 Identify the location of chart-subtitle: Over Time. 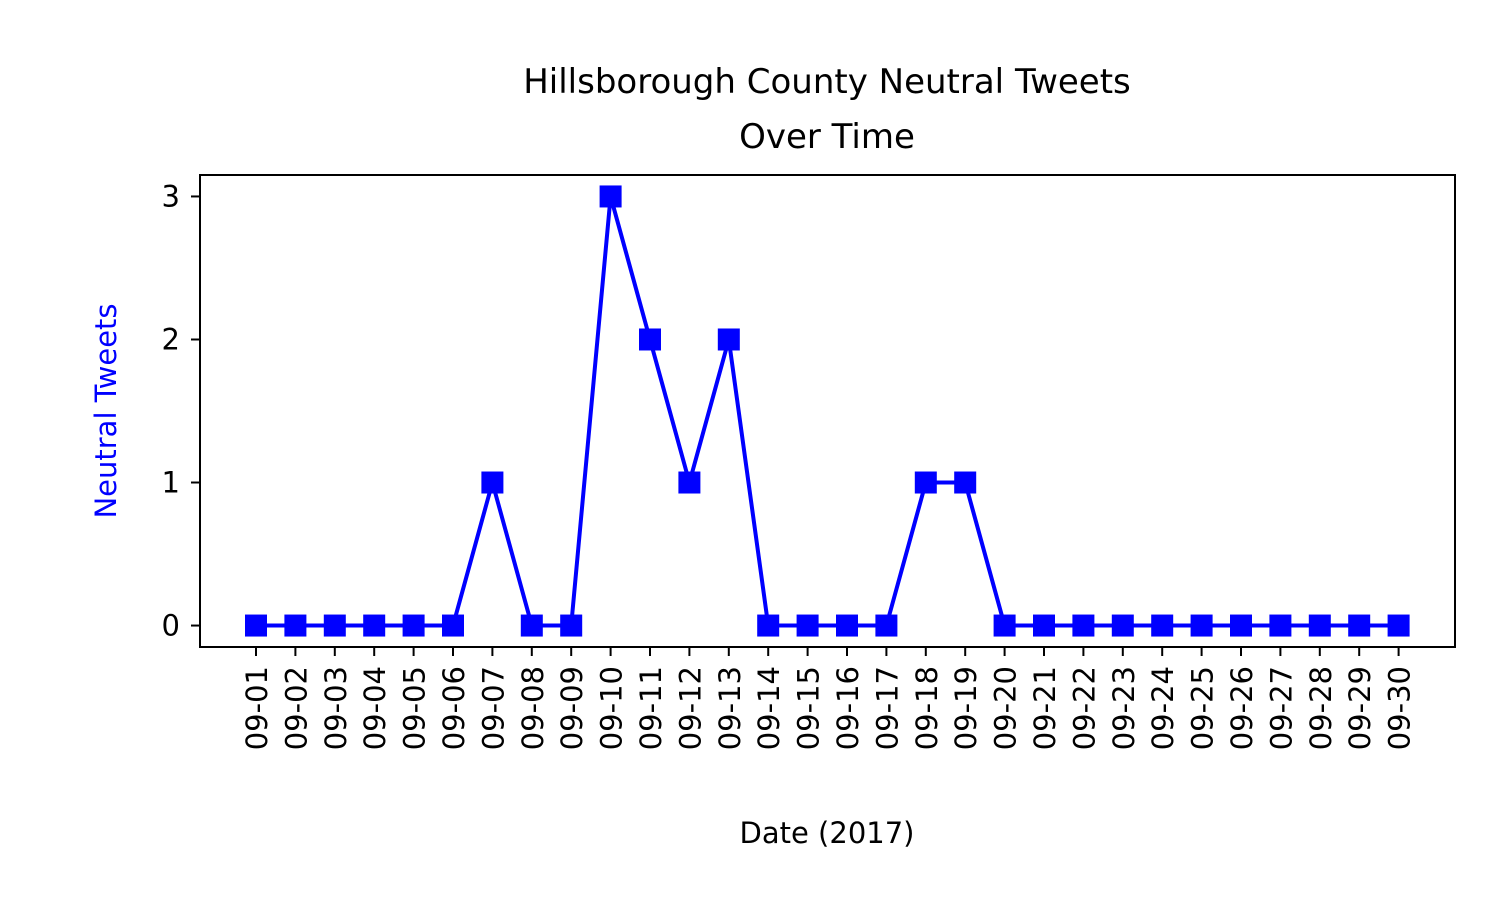
(827, 137).